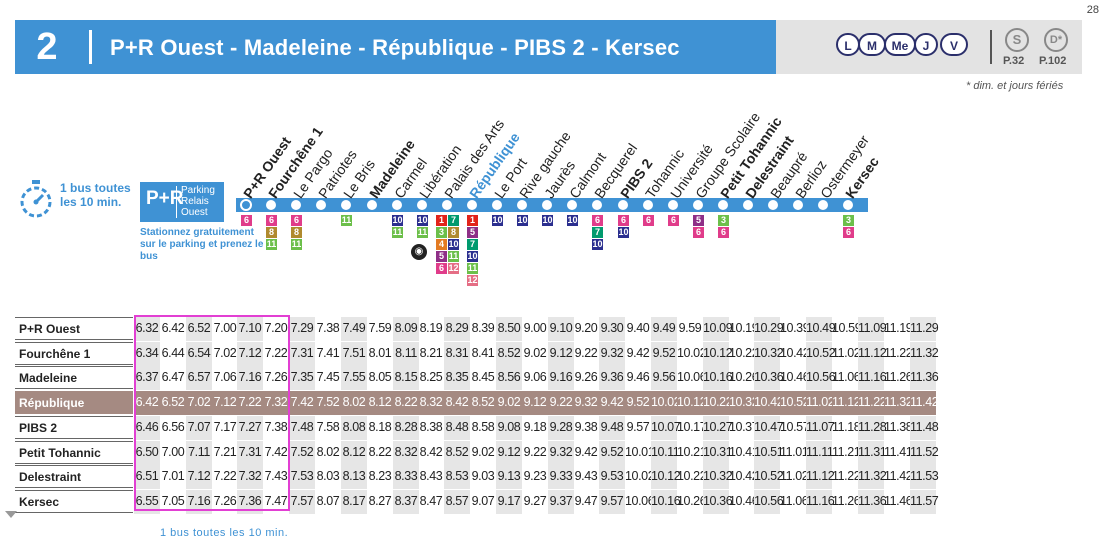 Image resolution: width=1111 pixels, height=543 pixels. I want to click on time-cell: 10.57, so click(795, 426).